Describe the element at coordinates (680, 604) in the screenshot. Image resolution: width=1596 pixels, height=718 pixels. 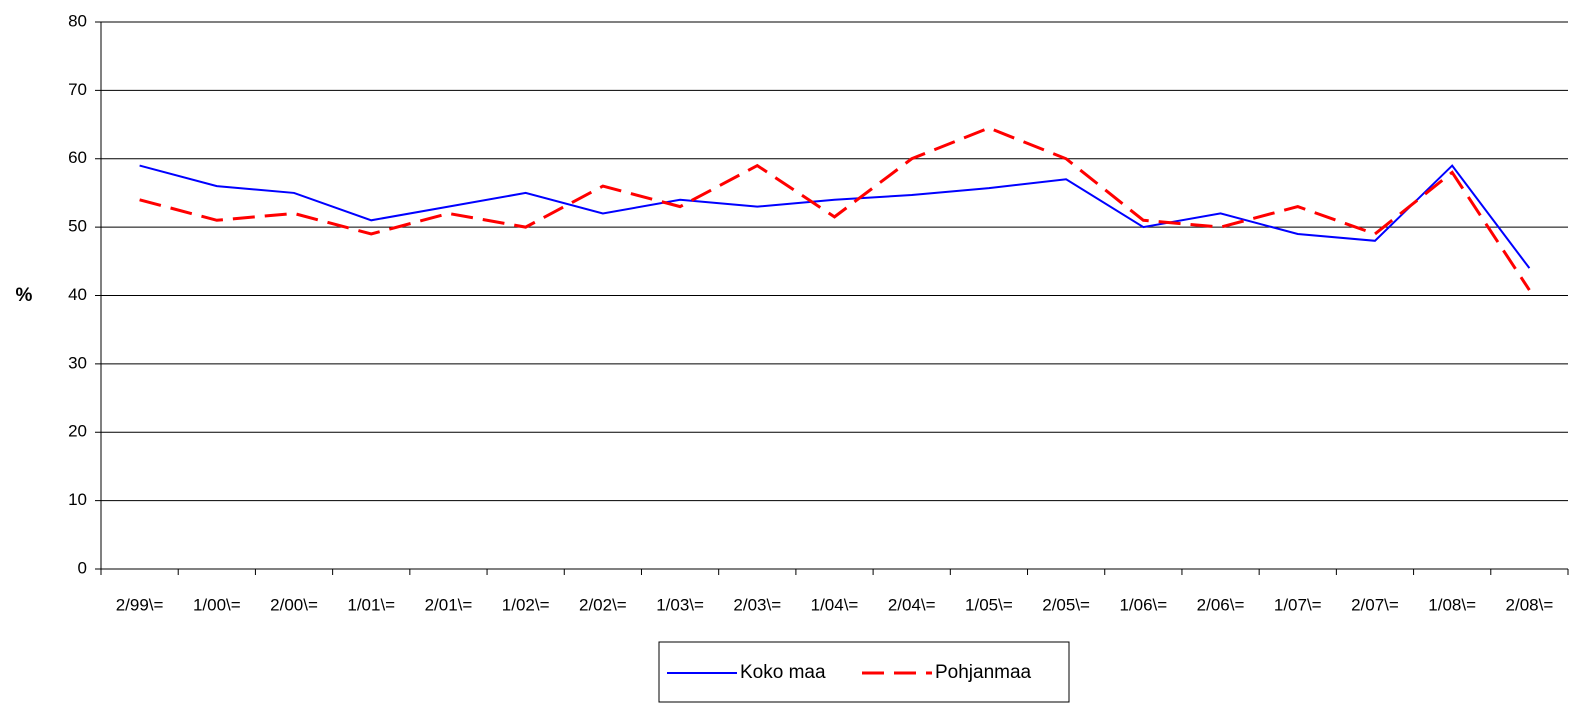
I see `x-tick-label: 1/03\=` at that location.